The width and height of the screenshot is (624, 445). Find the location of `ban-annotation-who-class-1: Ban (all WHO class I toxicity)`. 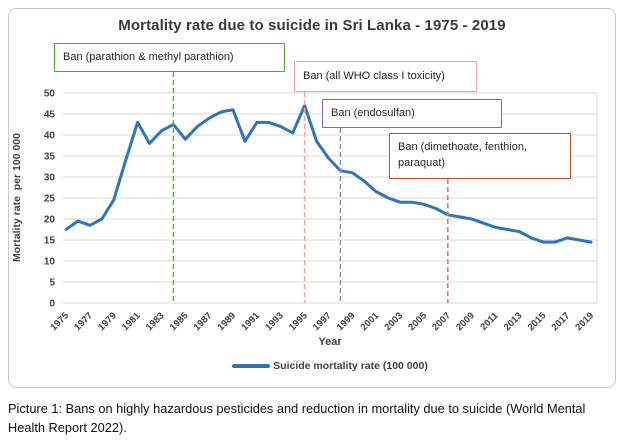

ban-annotation-who-class-1: Ban (all WHO class I toxicity) is located at coordinates (385, 76).